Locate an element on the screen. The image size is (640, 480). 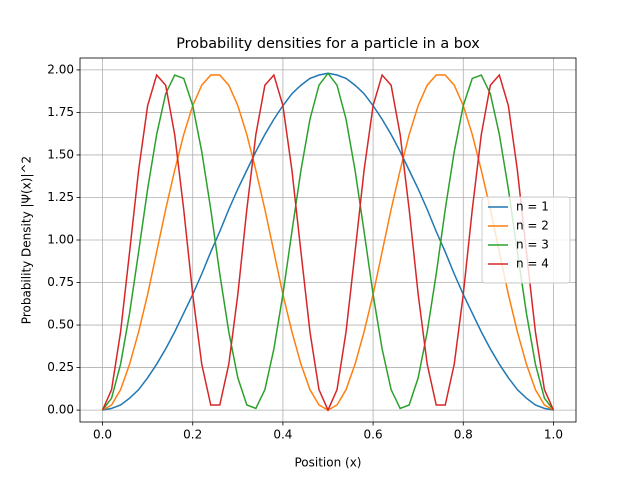
y-tick-label: 0.75 is located at coordinates (60, 282).